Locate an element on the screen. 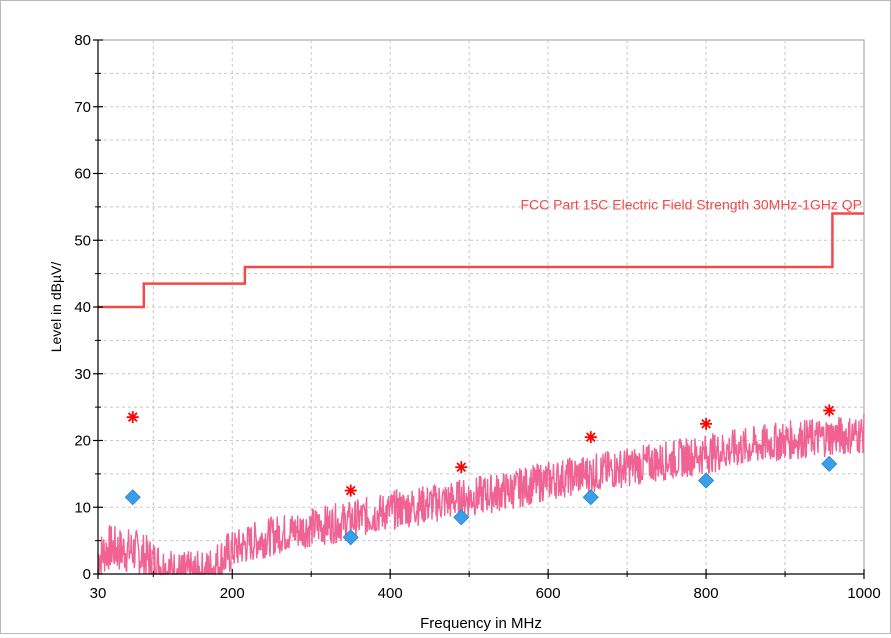 This screenshot has width=891, height=638. y-tick-label: 50 is located at coordinates (82, 240).